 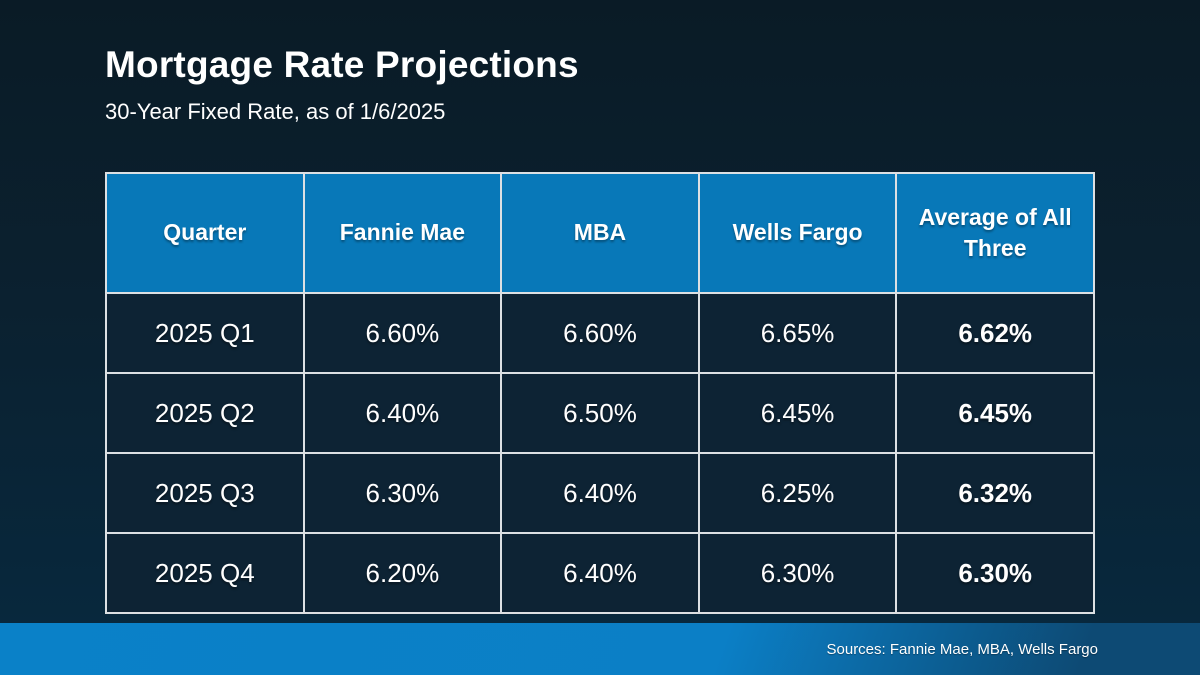 I want to click on sources-text: Sources: Fannie Mae, MBA, Wells Fargo, so click(x=962, y=649).